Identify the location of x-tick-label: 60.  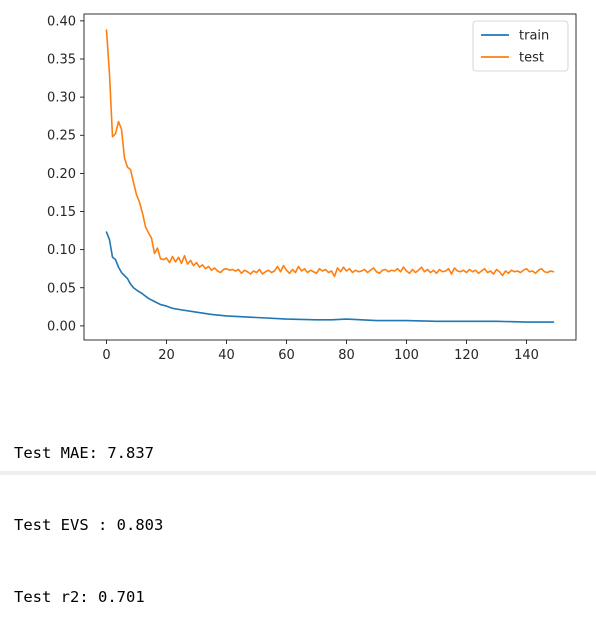
(286, 355).